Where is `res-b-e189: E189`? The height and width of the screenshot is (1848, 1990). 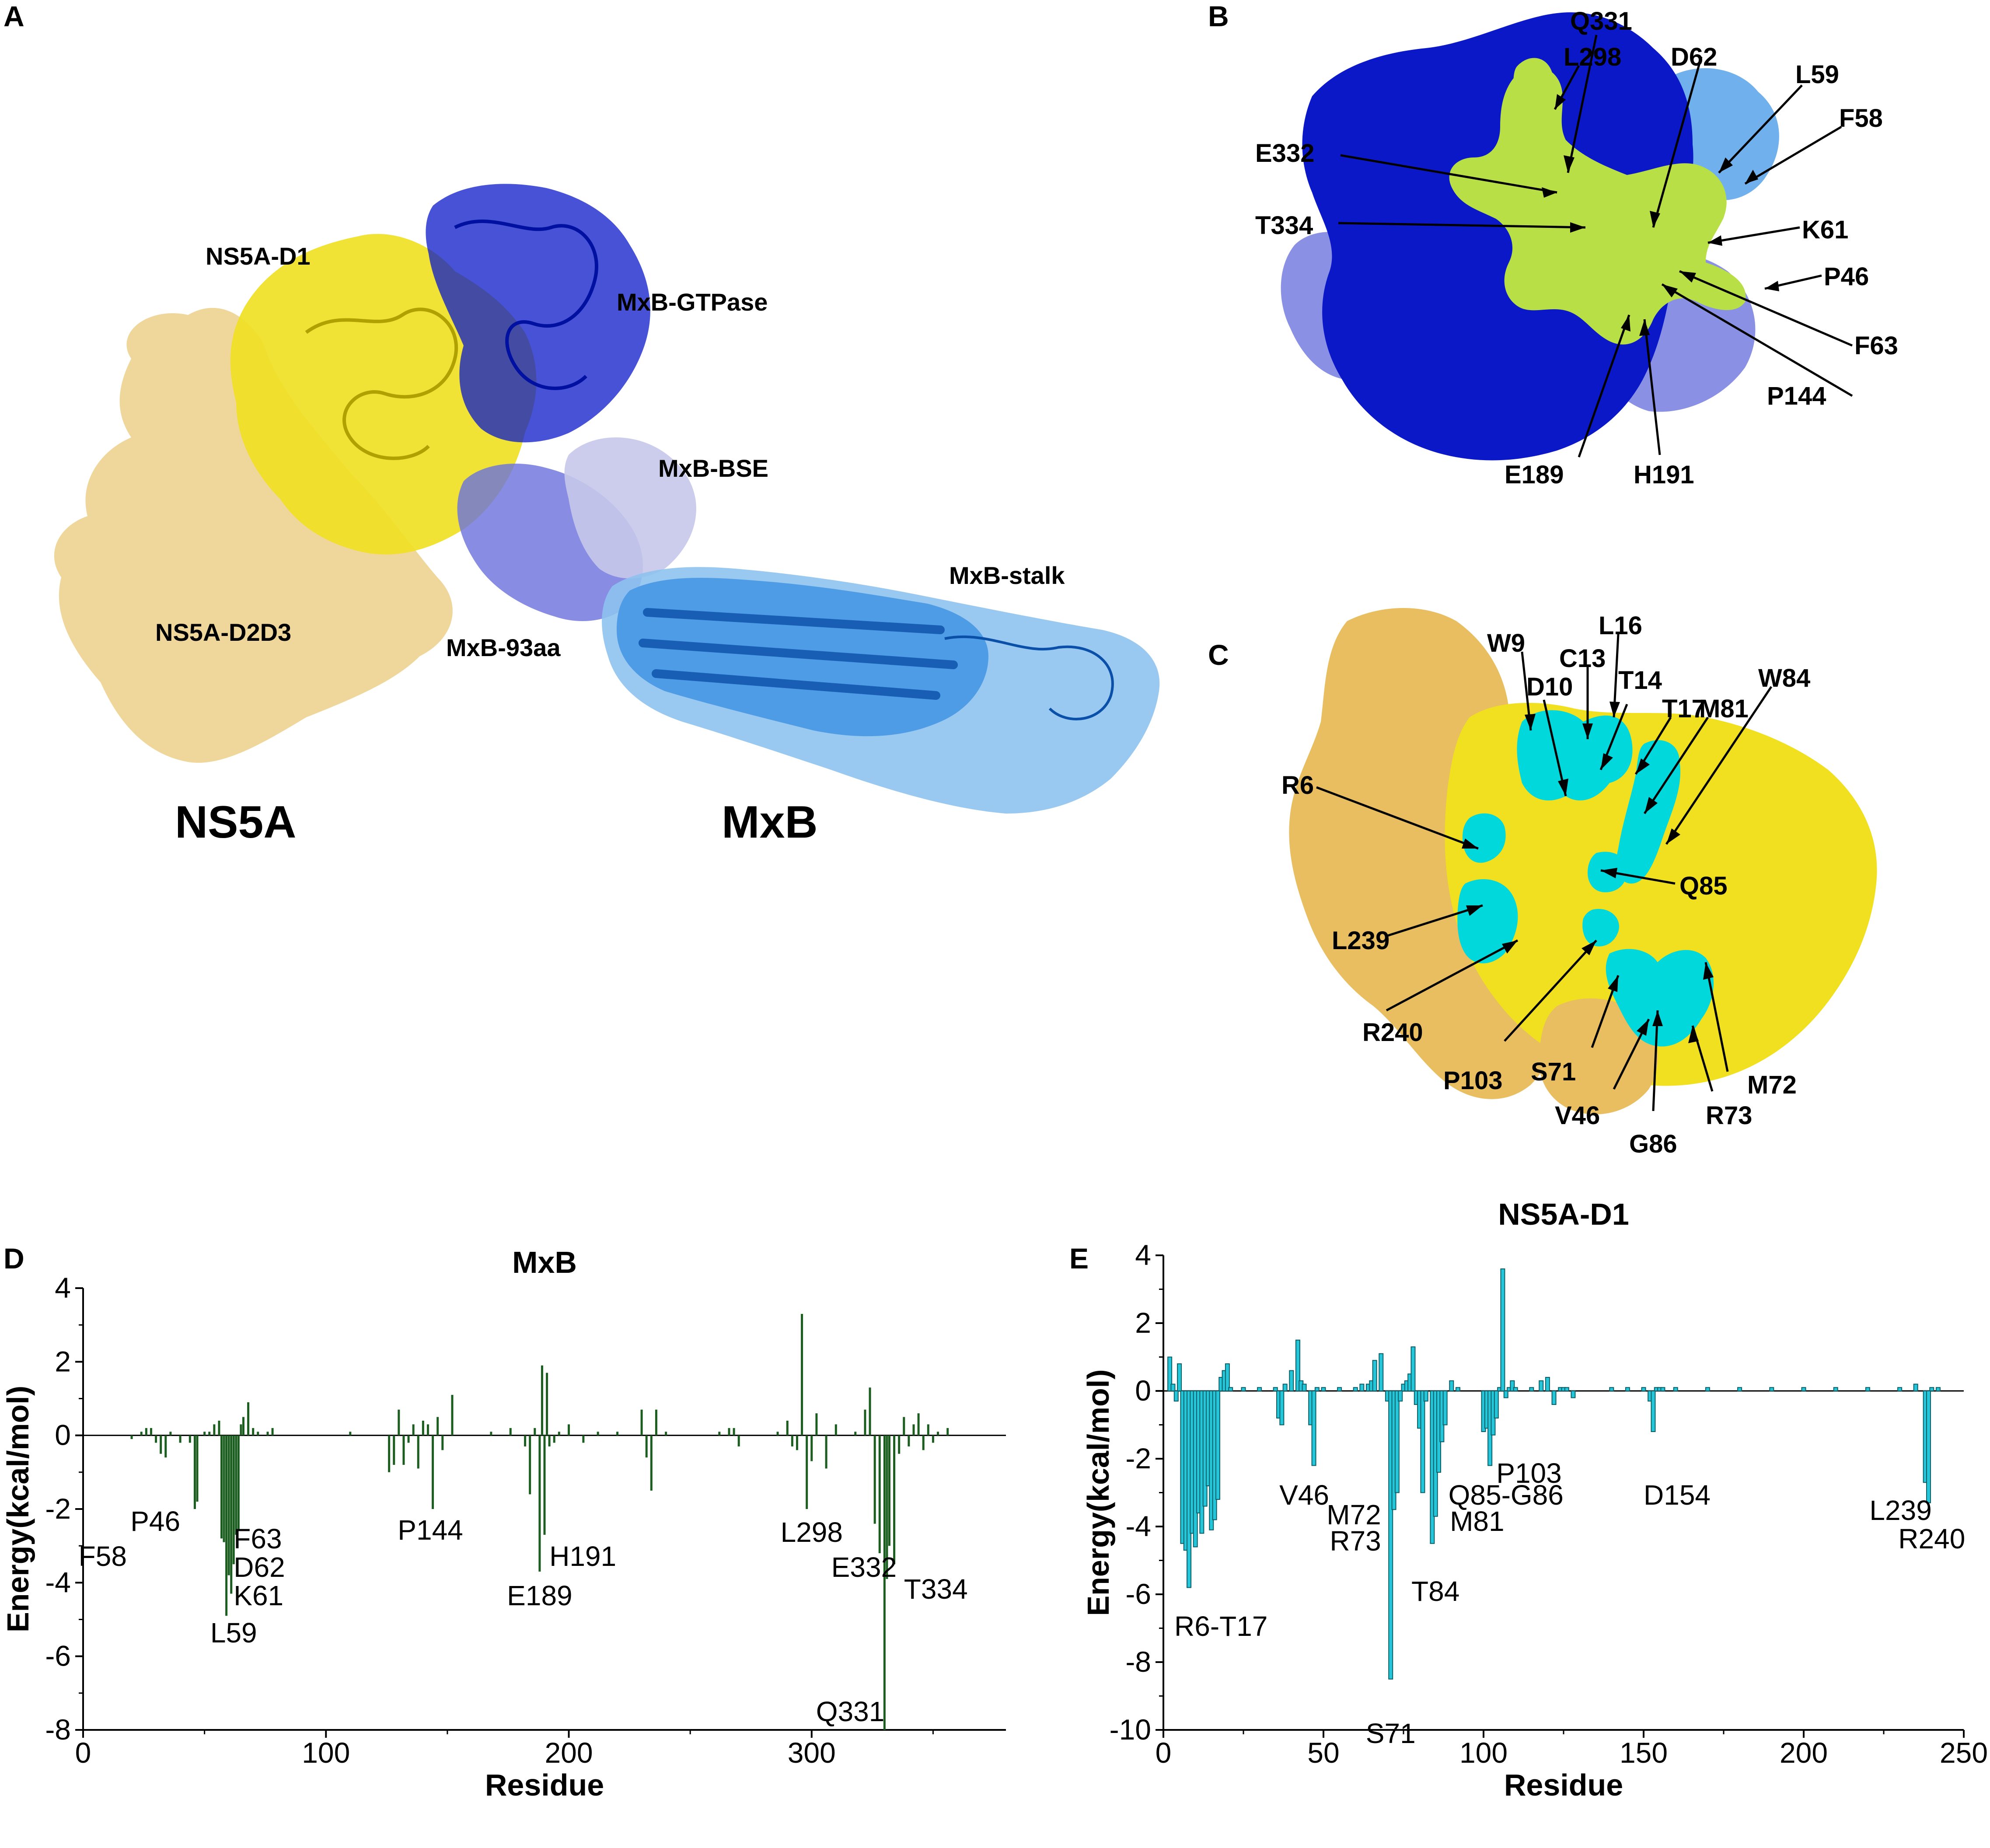
res-b-e189: E189 is located at coordinates (1534, 475).